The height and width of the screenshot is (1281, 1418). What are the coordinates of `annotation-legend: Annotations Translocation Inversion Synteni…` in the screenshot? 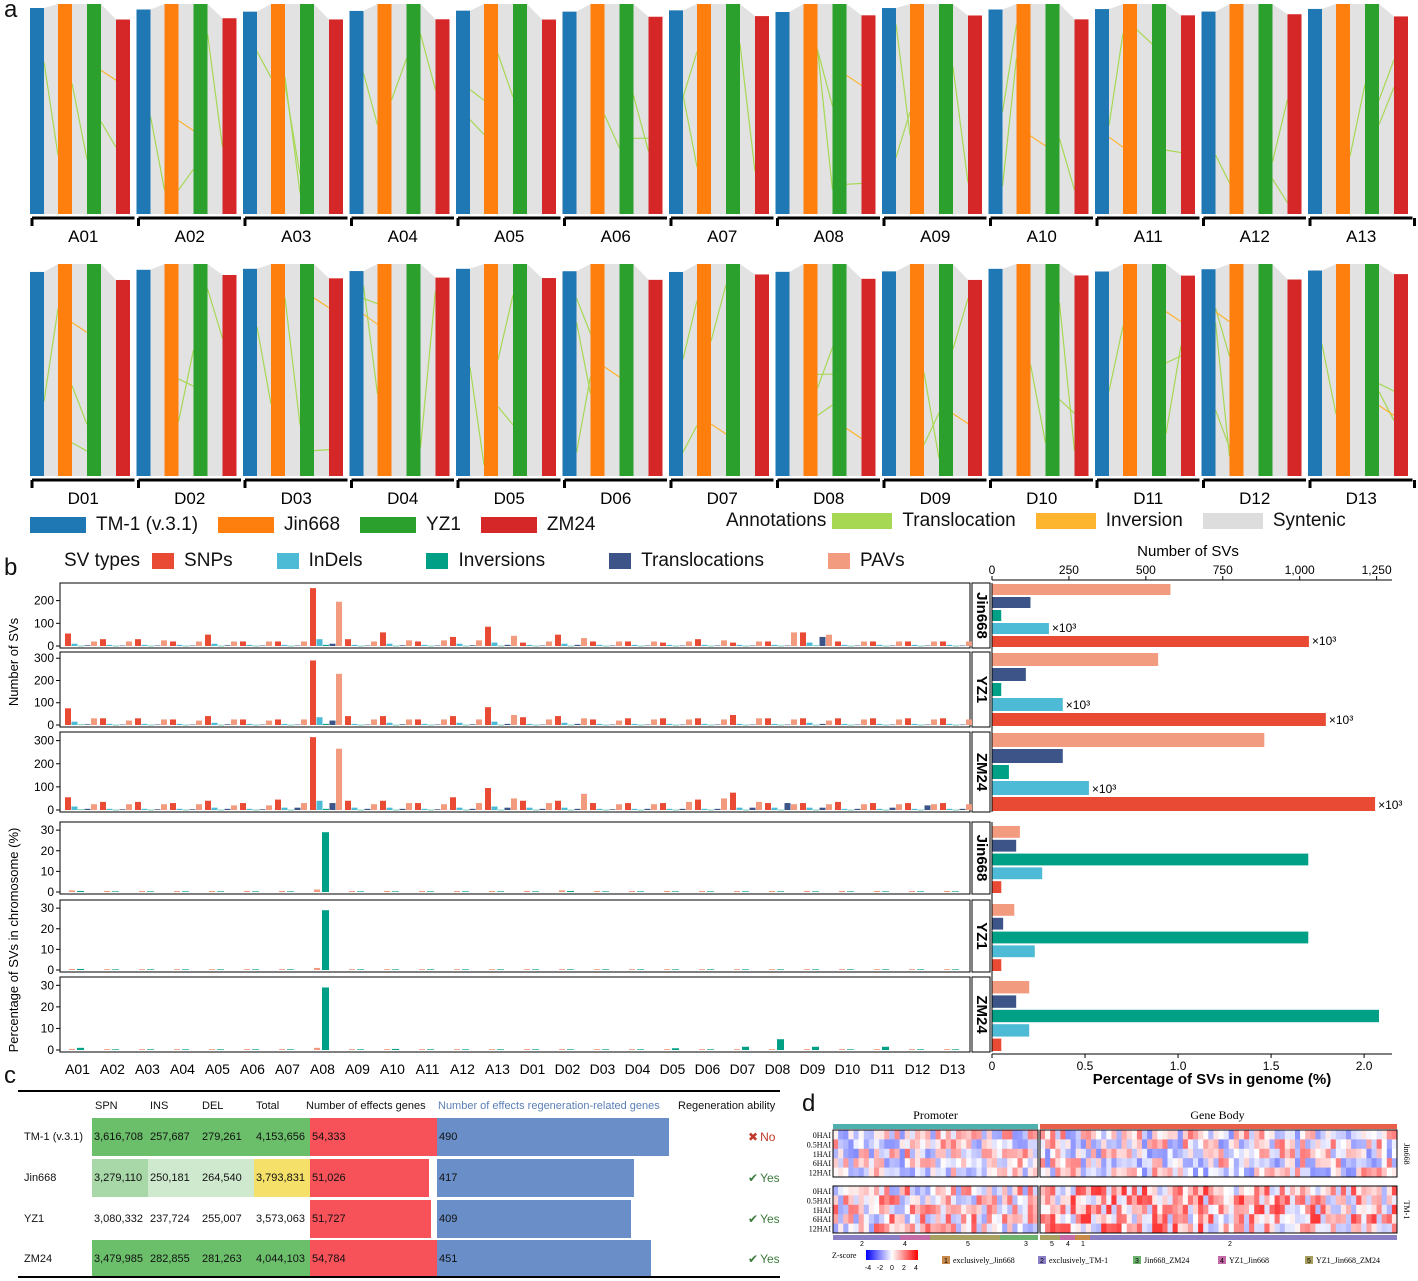 It's located at (1046, 521).